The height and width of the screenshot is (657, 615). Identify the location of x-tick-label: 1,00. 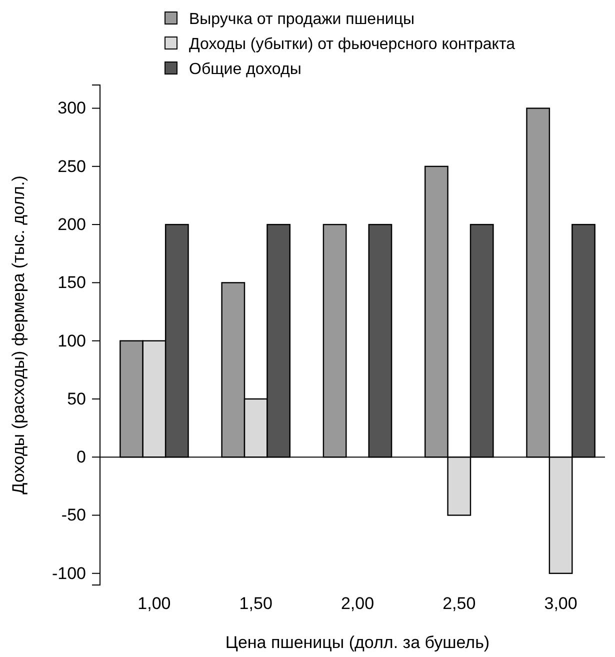
(154, 604).